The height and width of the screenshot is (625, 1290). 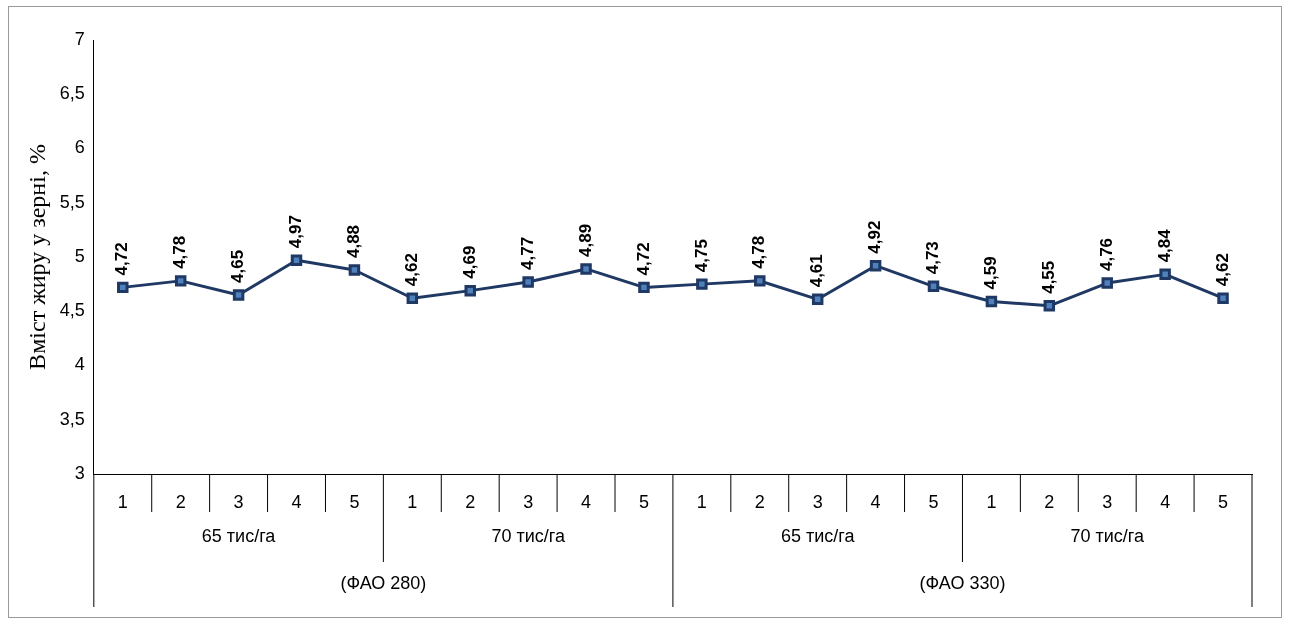 What do you see at coordinates (701, 256) in the screenshot?
I see `data-label: 4,75` at bounding box center [701, 256].